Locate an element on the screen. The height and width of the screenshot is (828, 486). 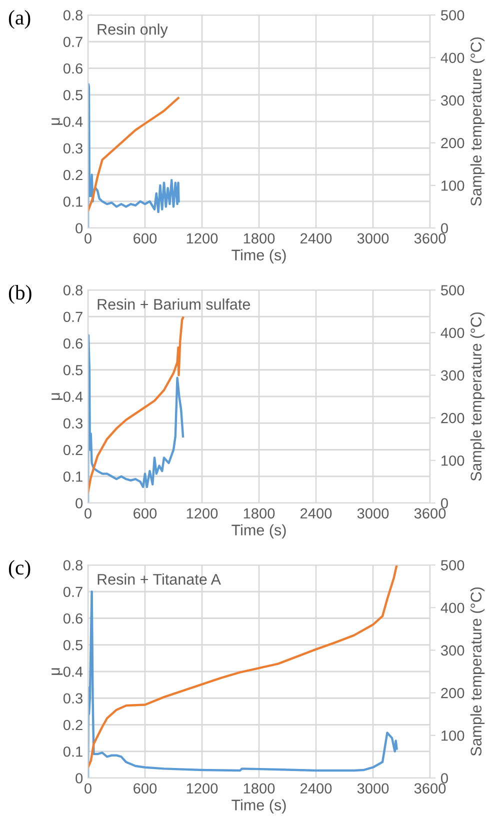
chart-title: Resin + Titanate A is located at coordinates (159, 579).